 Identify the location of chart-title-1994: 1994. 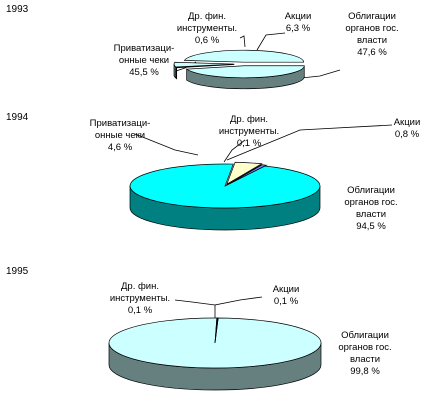
(17, 117).